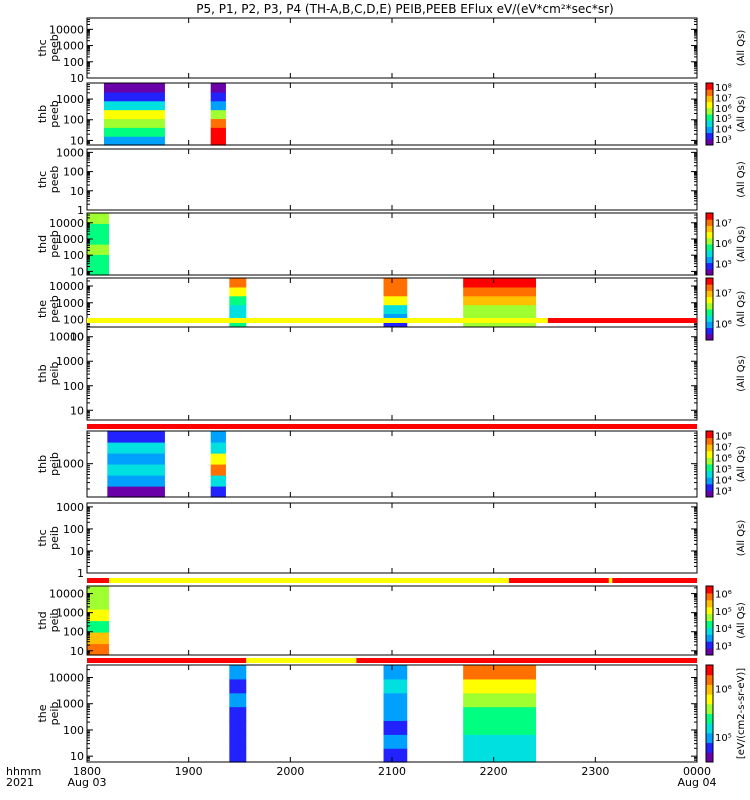 The height and width of the screenshot is (800, 750). Describe the element at coordinates (392, 771) in the screenshot. I see `x-tick-label: 2100` at that location.